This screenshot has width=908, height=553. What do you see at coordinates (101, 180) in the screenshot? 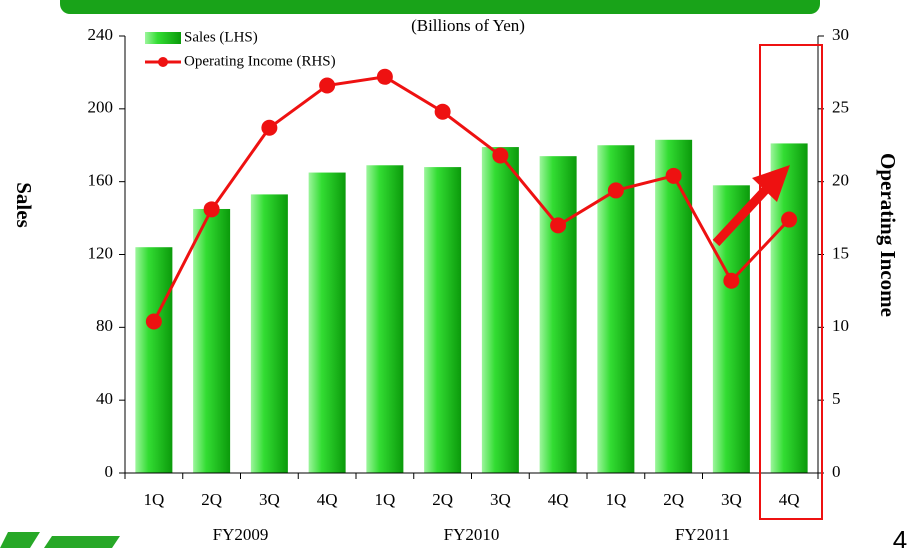
I see `y-tick-label: 160` at bounding box center [101, 180].